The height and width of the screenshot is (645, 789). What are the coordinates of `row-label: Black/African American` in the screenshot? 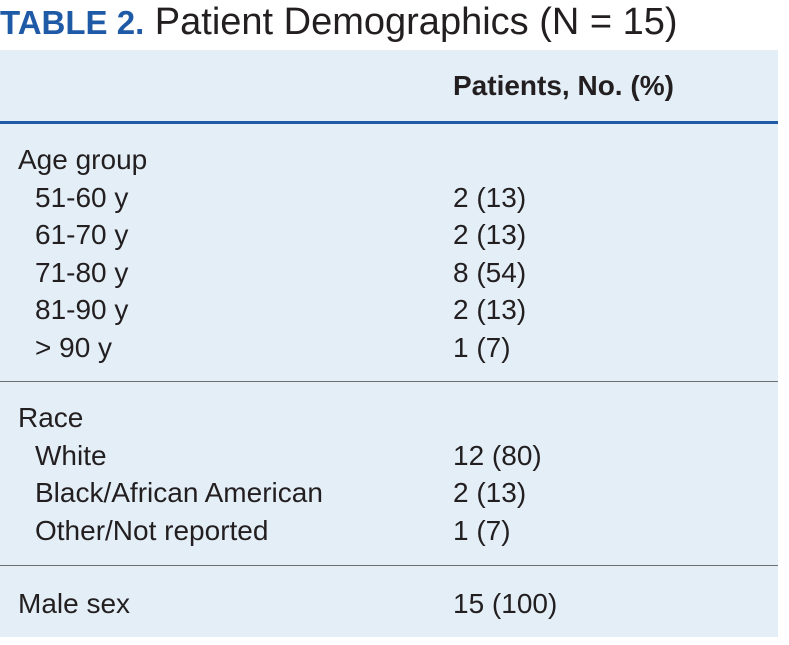 It's located at (179, 492).